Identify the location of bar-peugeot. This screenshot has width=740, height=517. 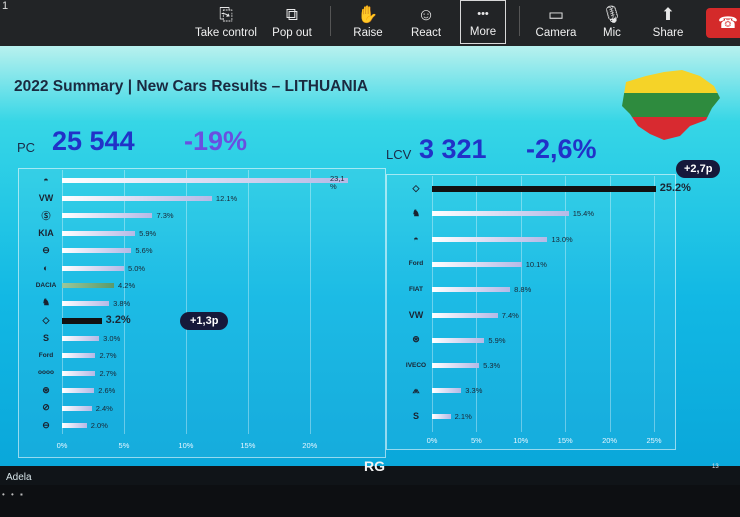
(500, 214).